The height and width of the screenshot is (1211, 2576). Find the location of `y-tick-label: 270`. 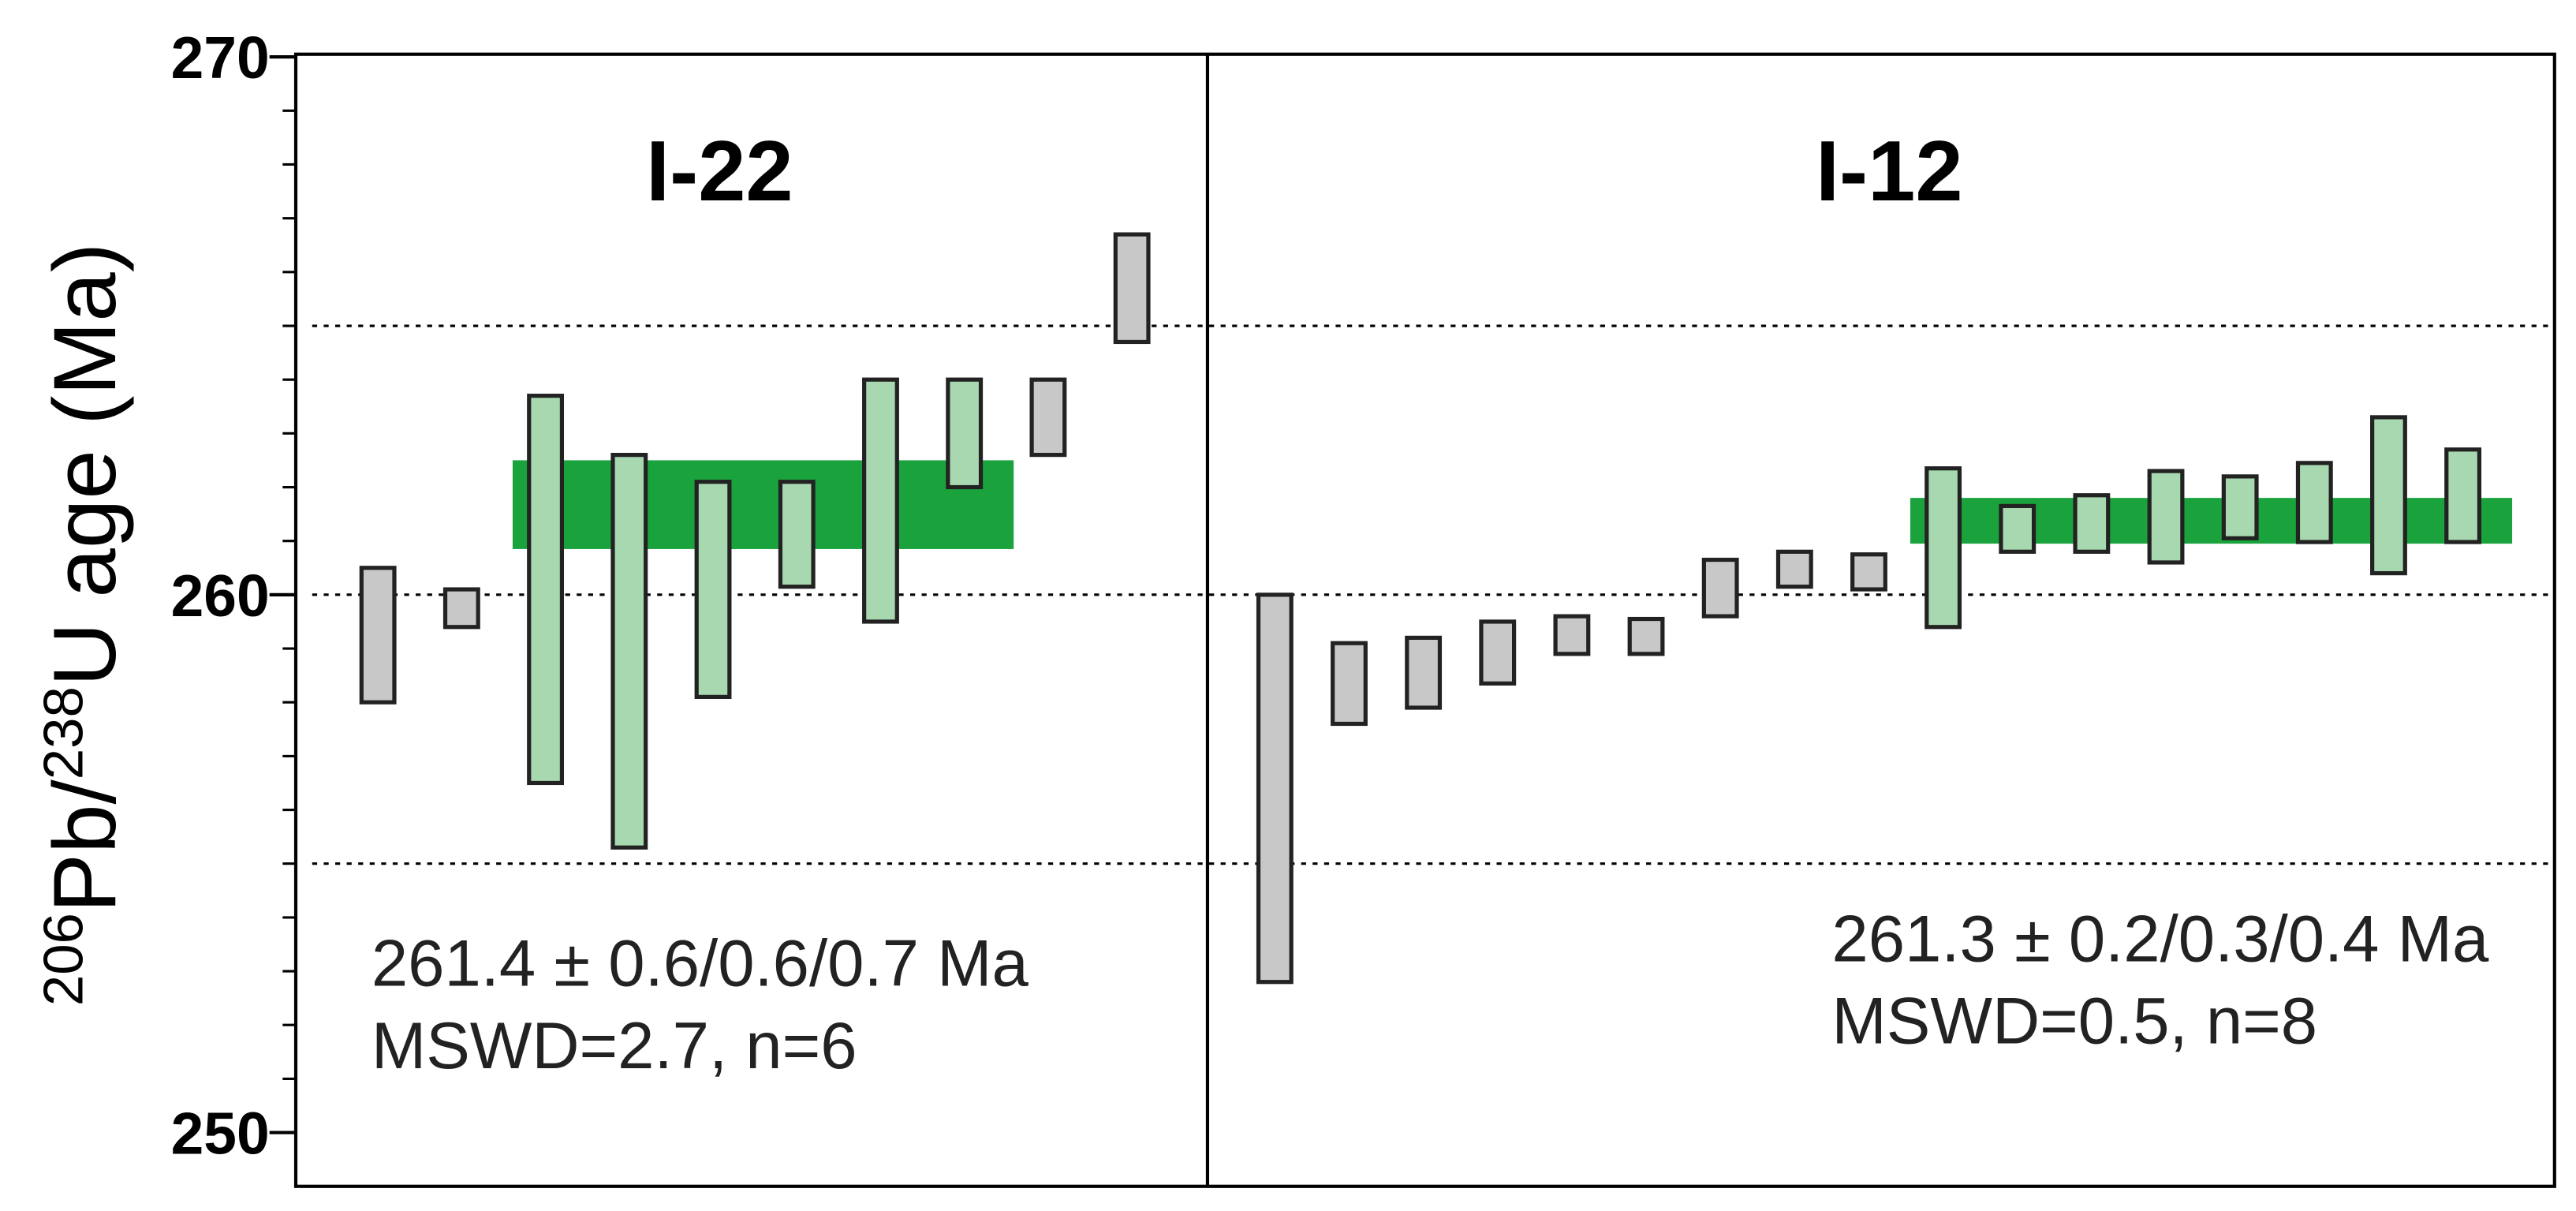

y-tick-label: 270 is located at coordinates (220, 57).